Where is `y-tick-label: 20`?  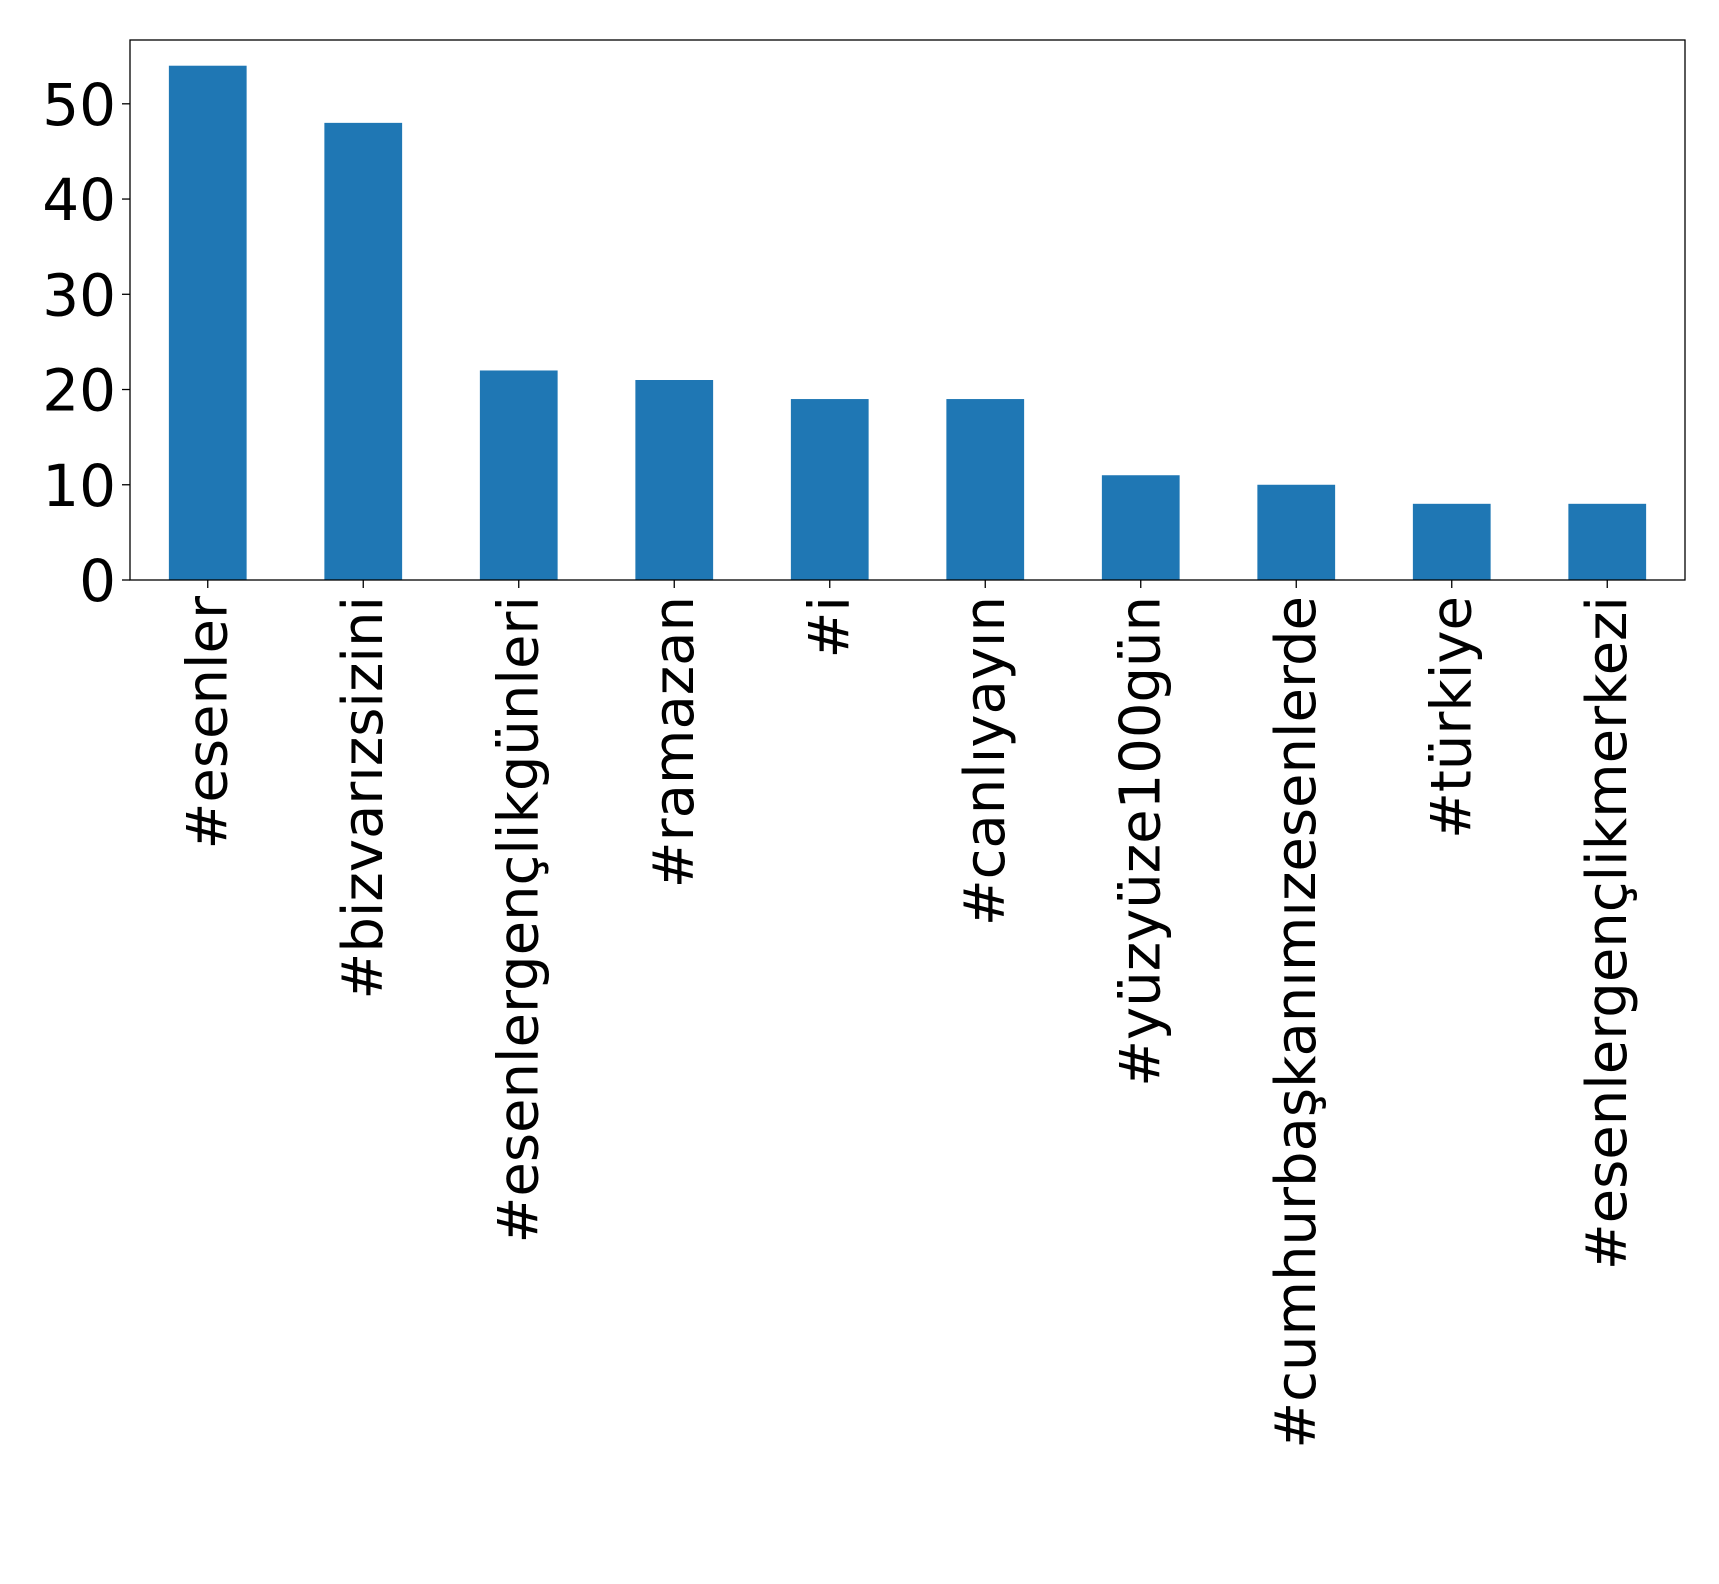 y-tick-label: 20 is located at coordinates (79, 391).